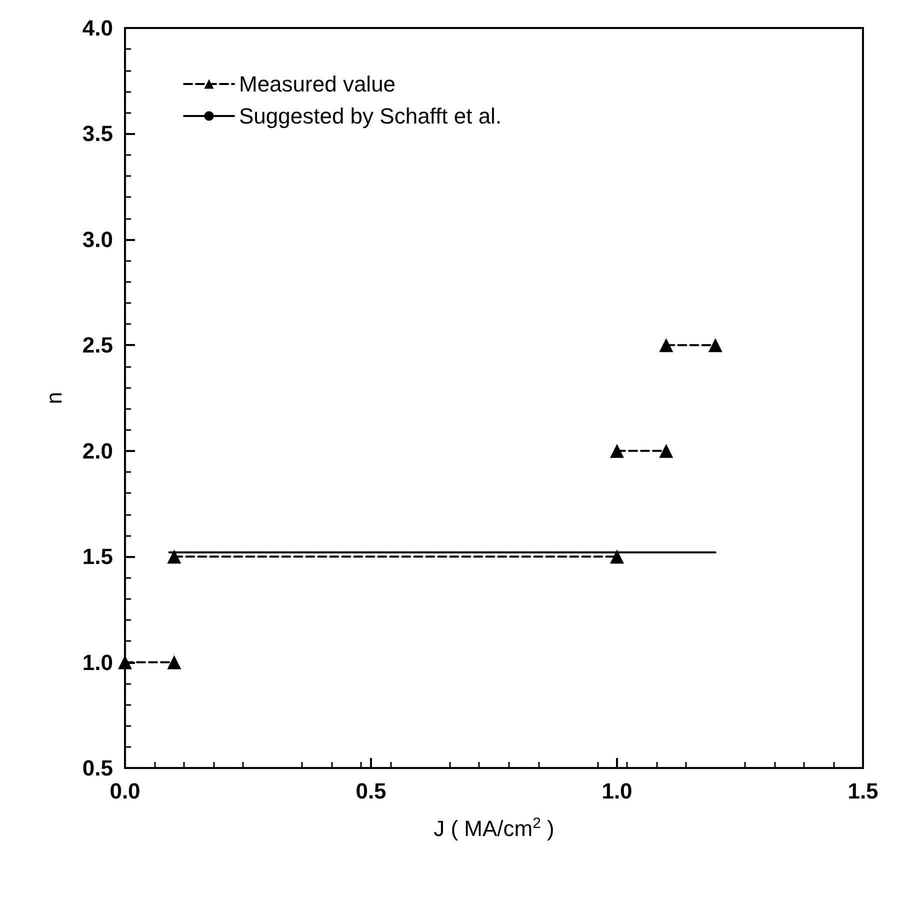  Describe the element at coordinates (371, 791) in the screenshot. I see `x-tick-label: 0.5` at that location.